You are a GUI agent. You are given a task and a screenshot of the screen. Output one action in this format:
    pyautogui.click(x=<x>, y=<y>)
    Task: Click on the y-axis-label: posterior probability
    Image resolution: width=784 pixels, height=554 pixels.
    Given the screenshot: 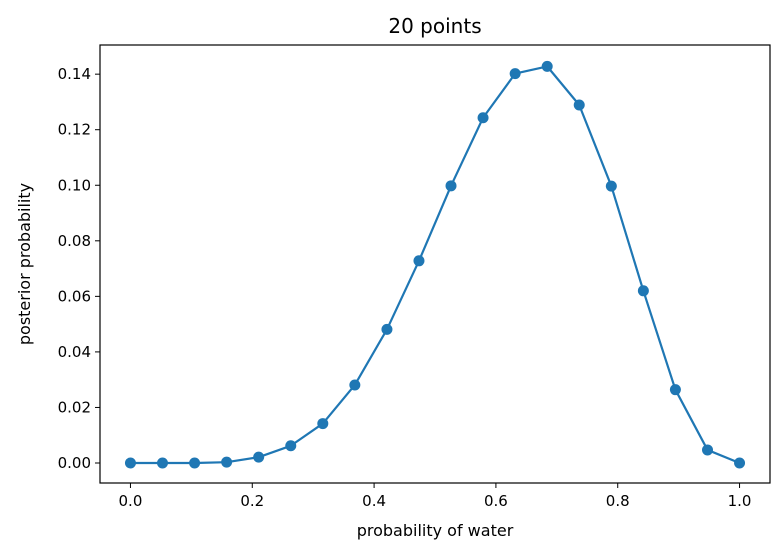 What is the action you would take?
    pyautogui.click(x=24, y=264)
    